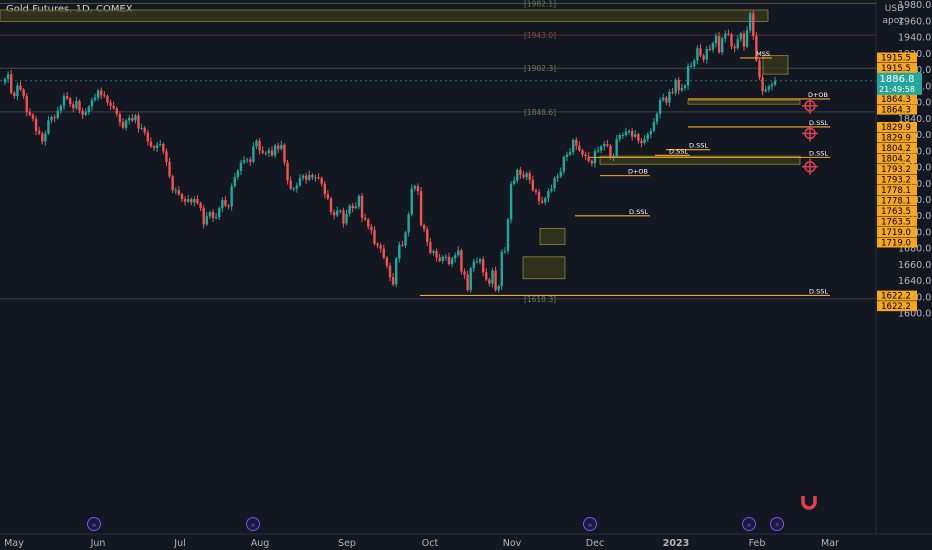 This screenshot has height=550, width=932. What do you see at coordinates (894, 9) in the screenshot?
I see `currency-label: USD` at bounding box center [894, 9].